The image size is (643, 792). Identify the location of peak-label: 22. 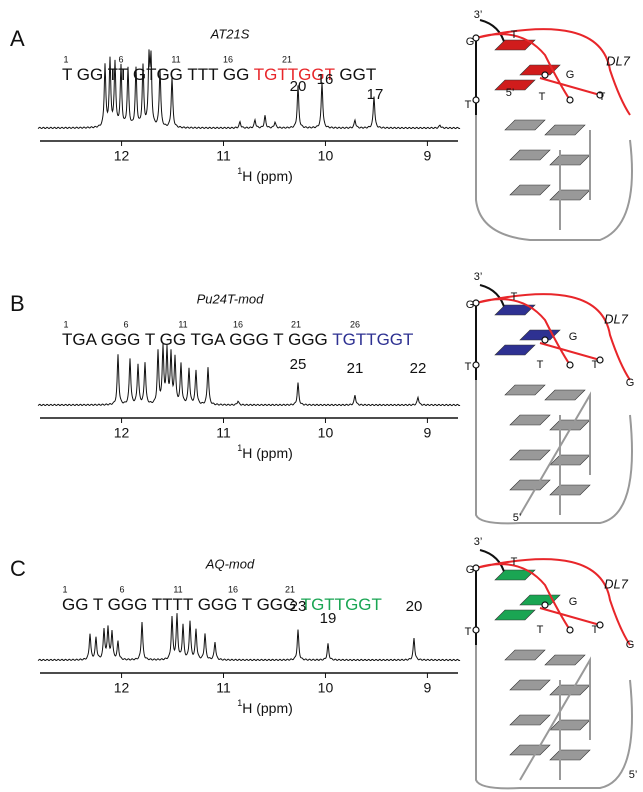
(418, 368).